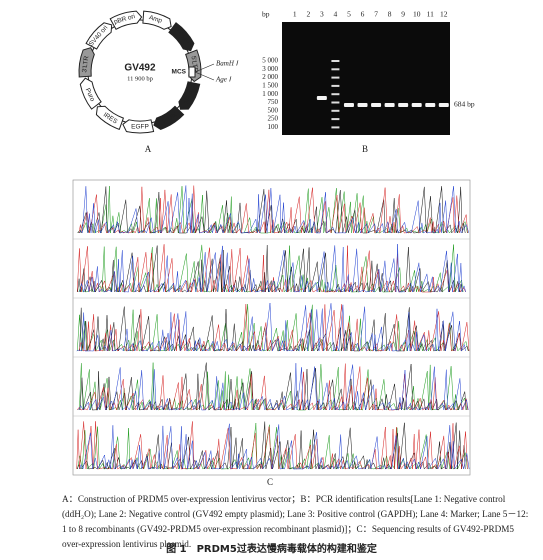  Describe the element at coordinates (270, 86) in the screenshot. I see `marker-label: 1 500` at that location.